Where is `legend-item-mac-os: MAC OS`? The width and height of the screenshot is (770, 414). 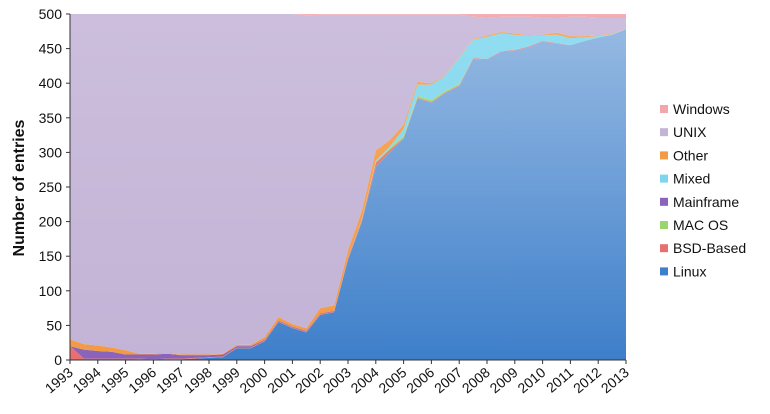 legend-item-mac-os: MAC OS is located at coordinates (694, 225).